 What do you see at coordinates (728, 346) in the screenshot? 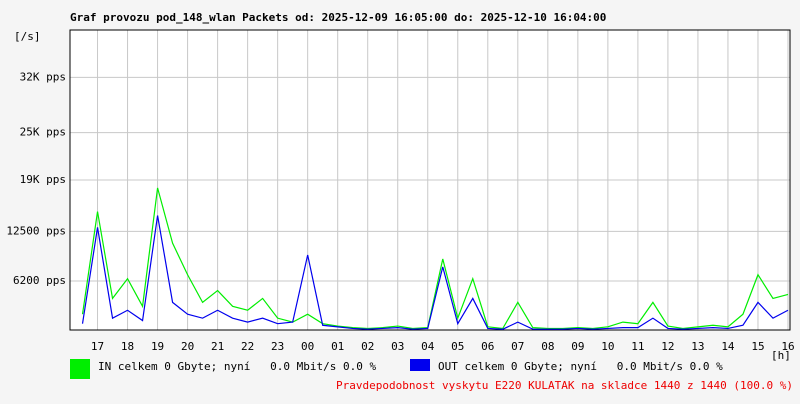
I see `x-tick-label: 14` at bounding box center [728, 346].